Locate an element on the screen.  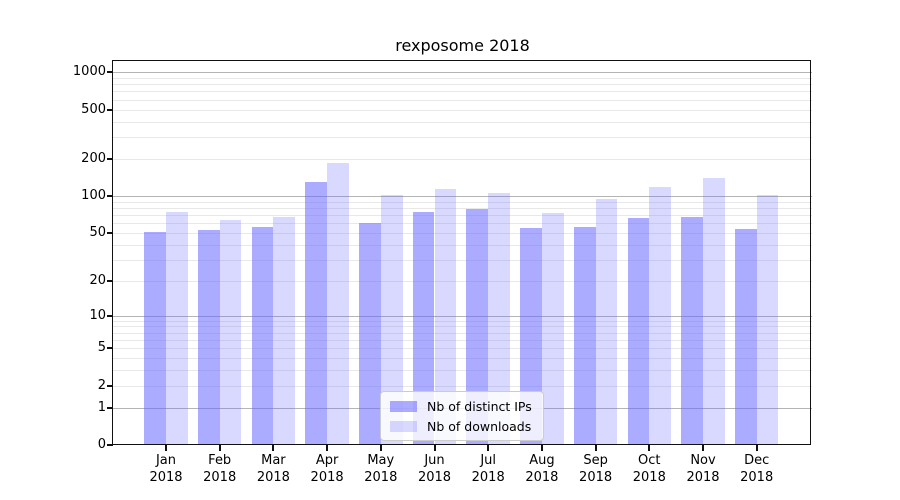
x-tick-label-oct: Oct 2018 is located at coordinates (649, 469).